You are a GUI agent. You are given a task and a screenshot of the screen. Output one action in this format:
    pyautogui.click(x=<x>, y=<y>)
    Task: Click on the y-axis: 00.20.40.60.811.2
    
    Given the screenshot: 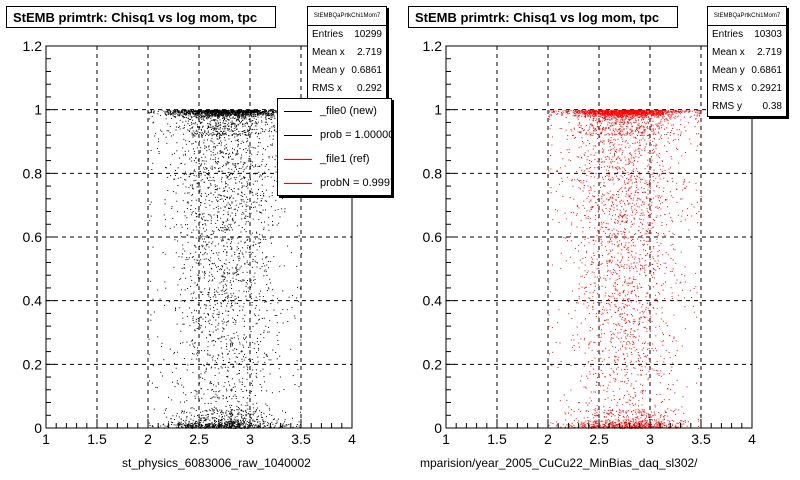 What is the action you would take?
    pyautogui.click(x=39, y=237)
    